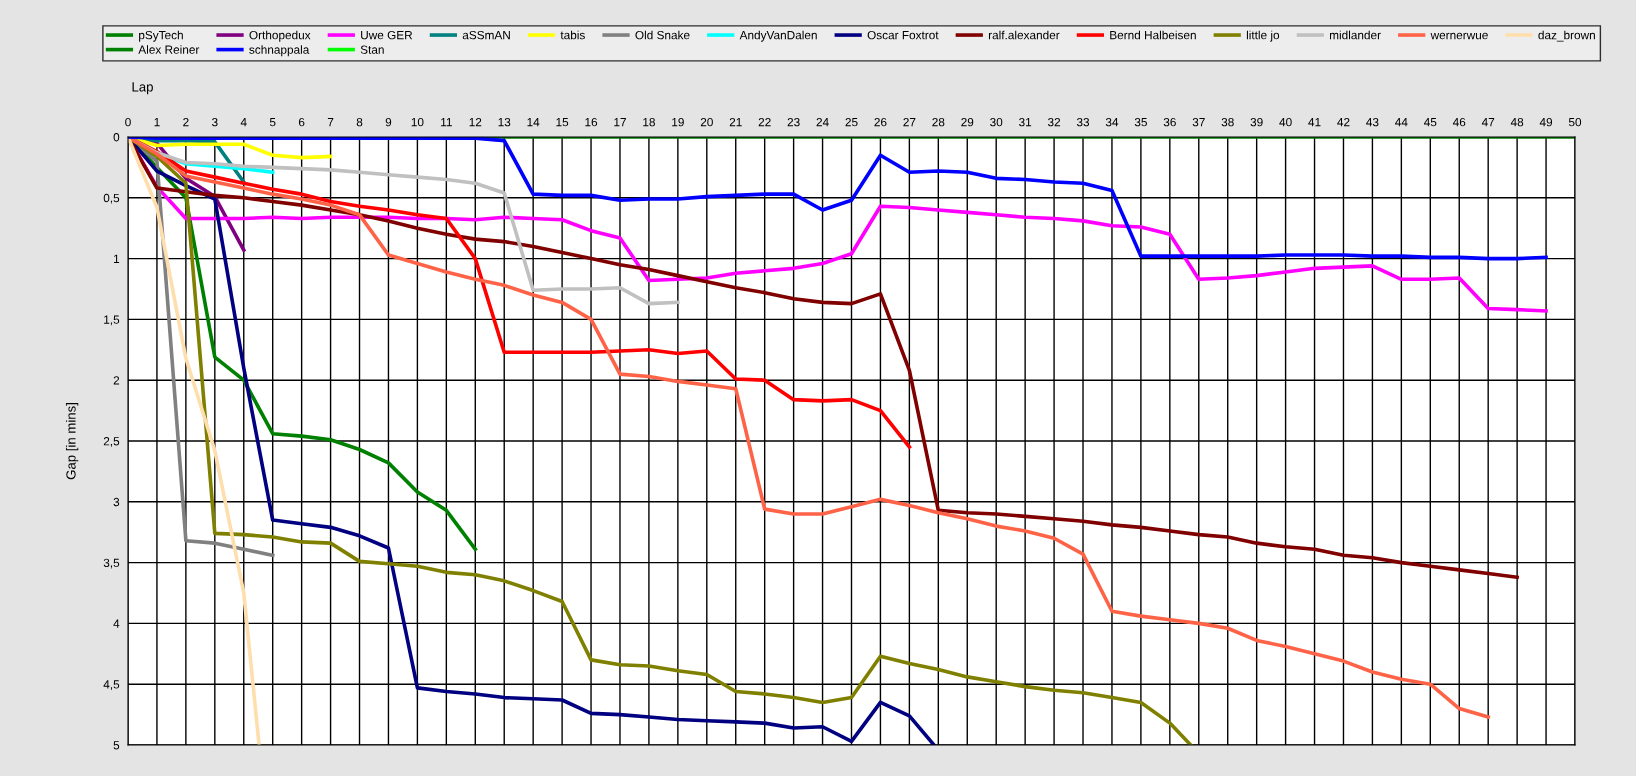  I want to click on y-tick-label: 1,5, so click(112, 320).